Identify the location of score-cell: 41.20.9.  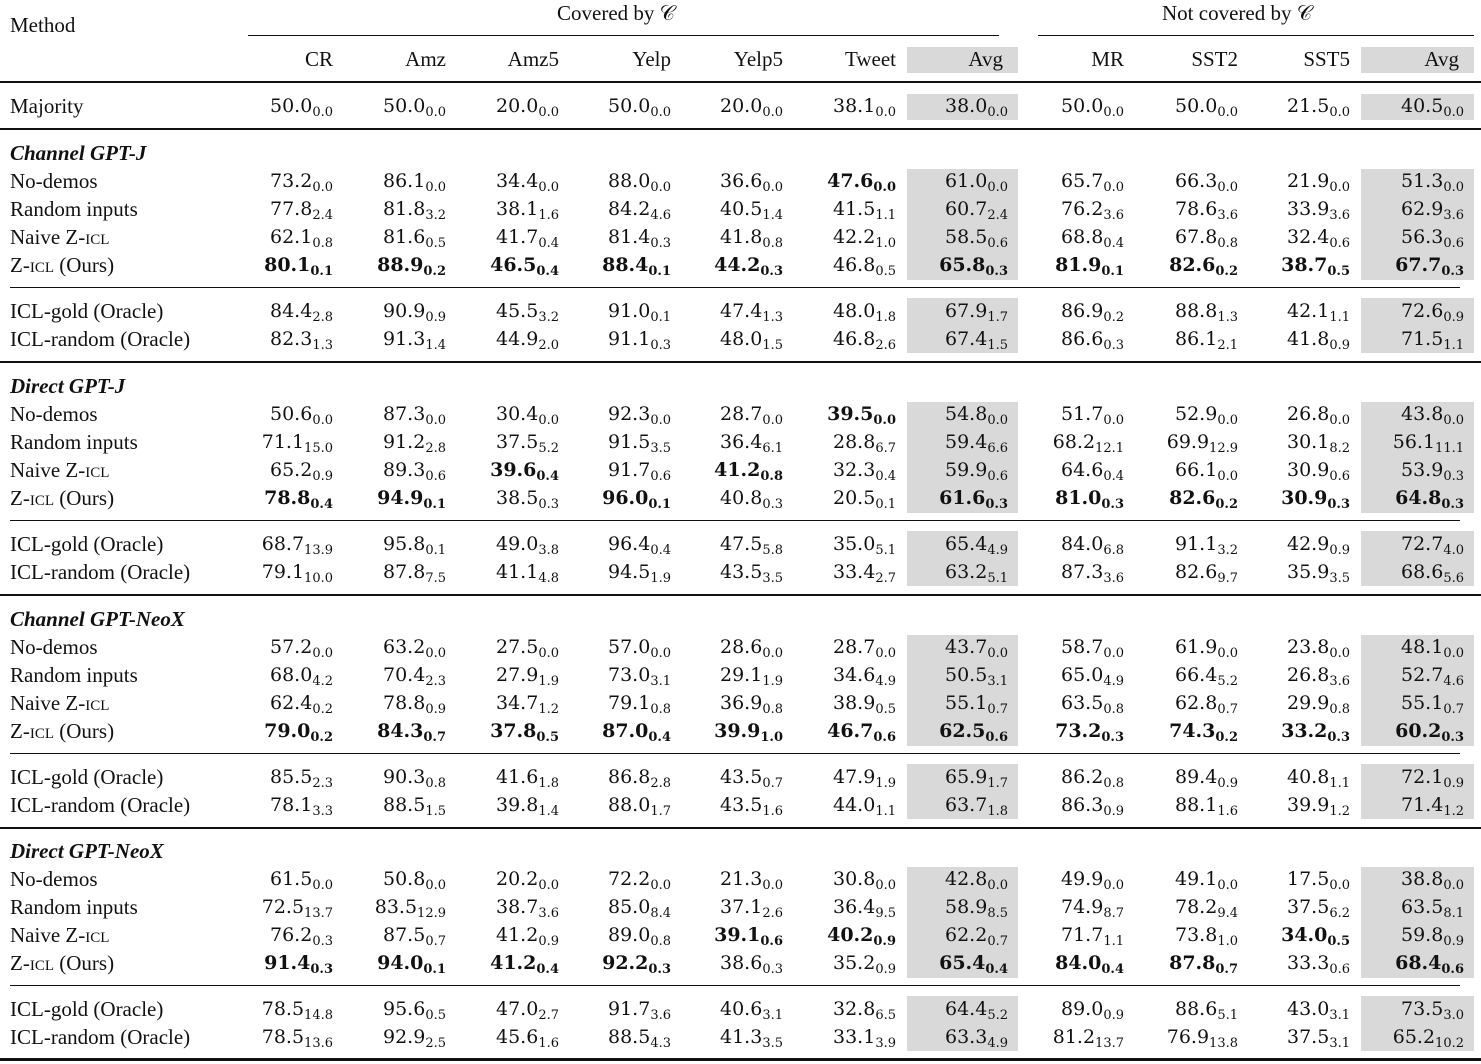
(527, 936).